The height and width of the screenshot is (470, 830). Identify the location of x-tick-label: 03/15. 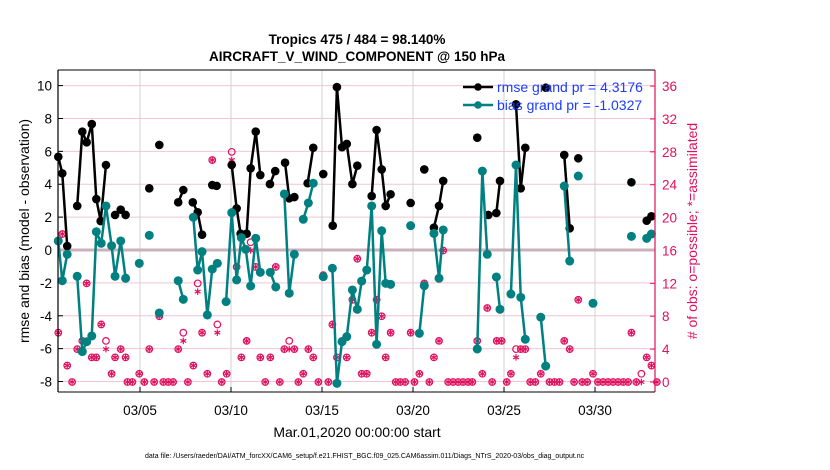
(322, 410).